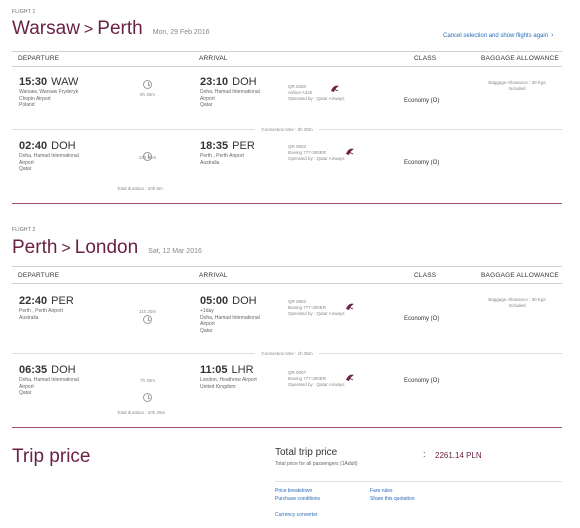 The width and height of the screenshot is (580, 528). Describe the element at coordinates (242, 370) in the screenshot. I see `arrival-code: LHR` at that location.